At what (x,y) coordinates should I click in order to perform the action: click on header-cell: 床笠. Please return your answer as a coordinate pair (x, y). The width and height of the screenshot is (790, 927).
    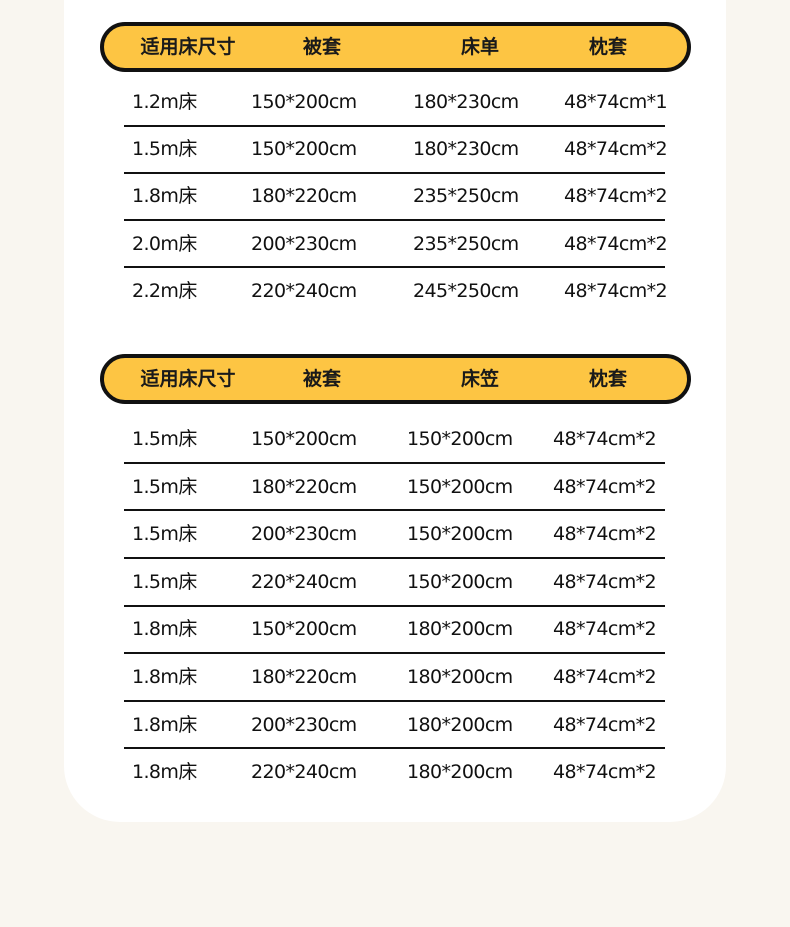
    Looking at the image, I should click on (480, 379).